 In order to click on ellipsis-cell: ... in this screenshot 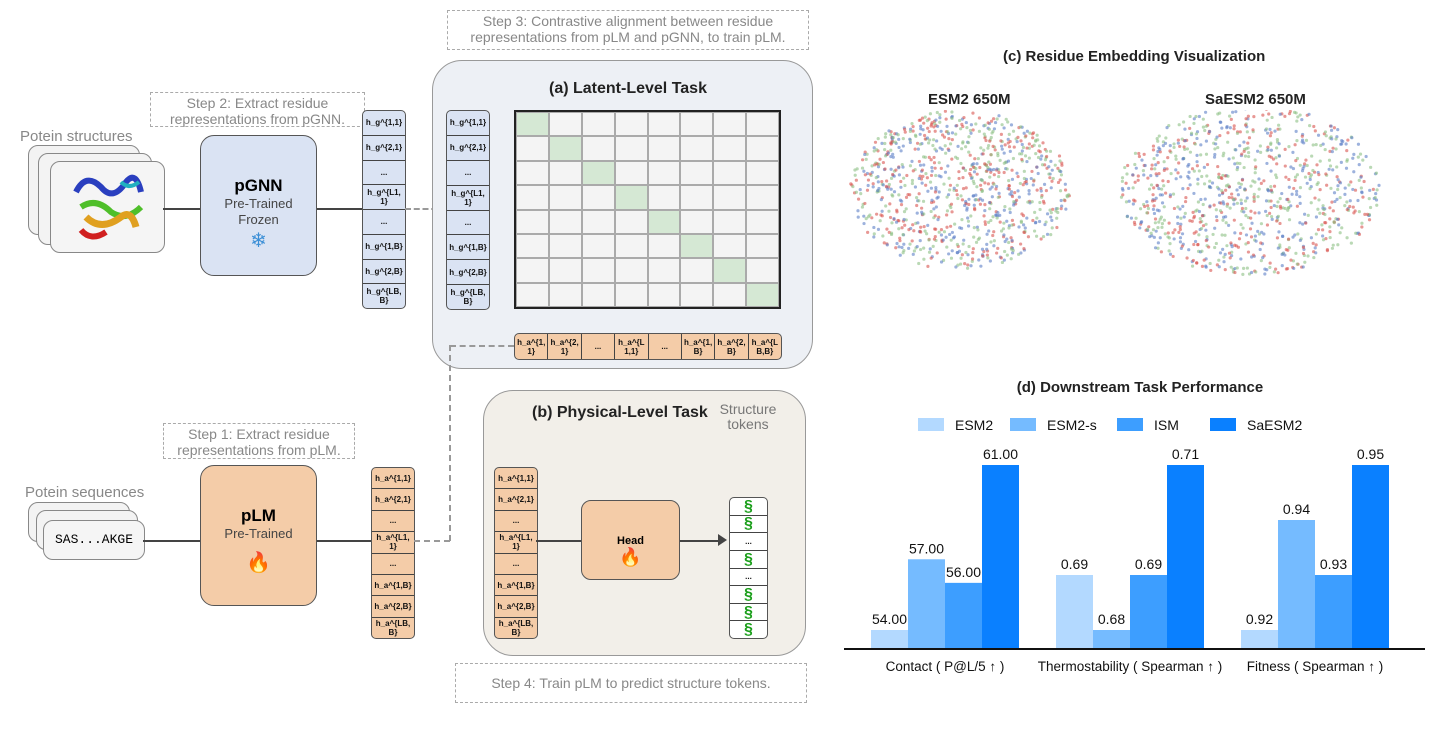, I will do `click(384, 222)`.